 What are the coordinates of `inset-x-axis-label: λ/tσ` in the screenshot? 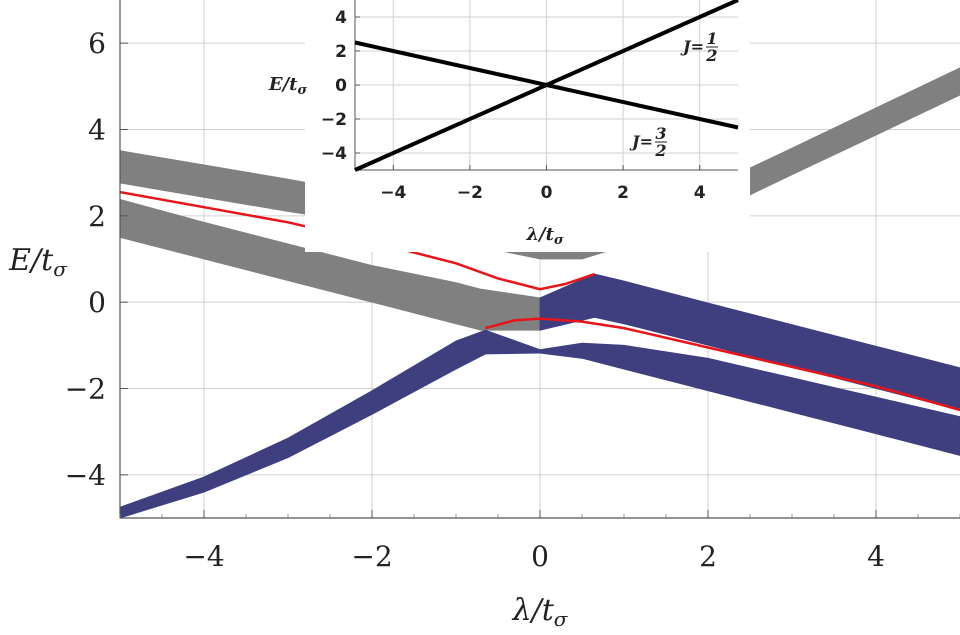 It's located at (544, 236).